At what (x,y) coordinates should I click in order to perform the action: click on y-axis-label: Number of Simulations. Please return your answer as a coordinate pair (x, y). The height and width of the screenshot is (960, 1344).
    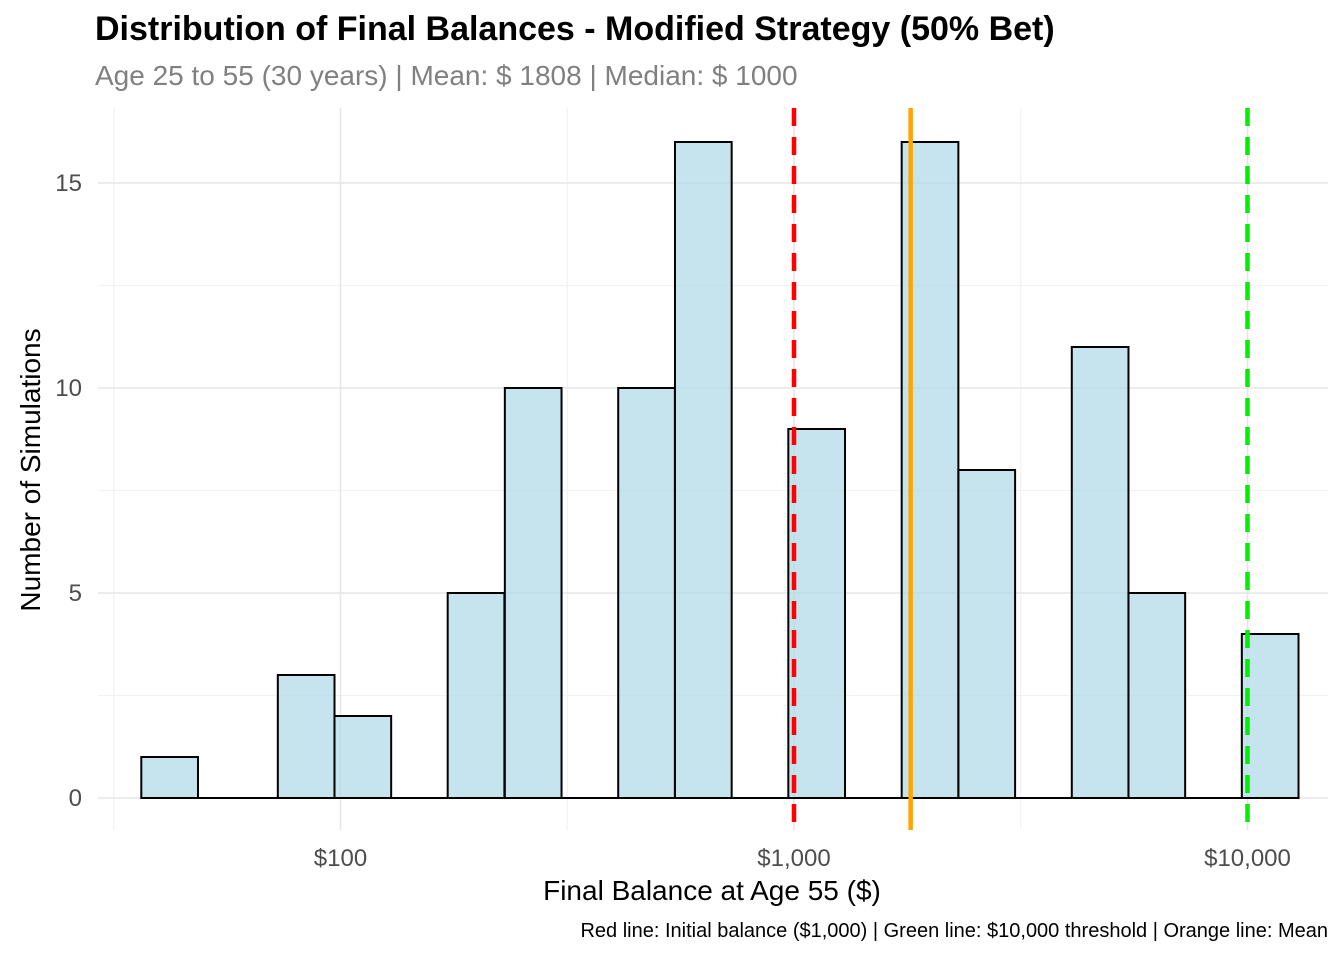
    Looking at the image, I should click on (30, 469).